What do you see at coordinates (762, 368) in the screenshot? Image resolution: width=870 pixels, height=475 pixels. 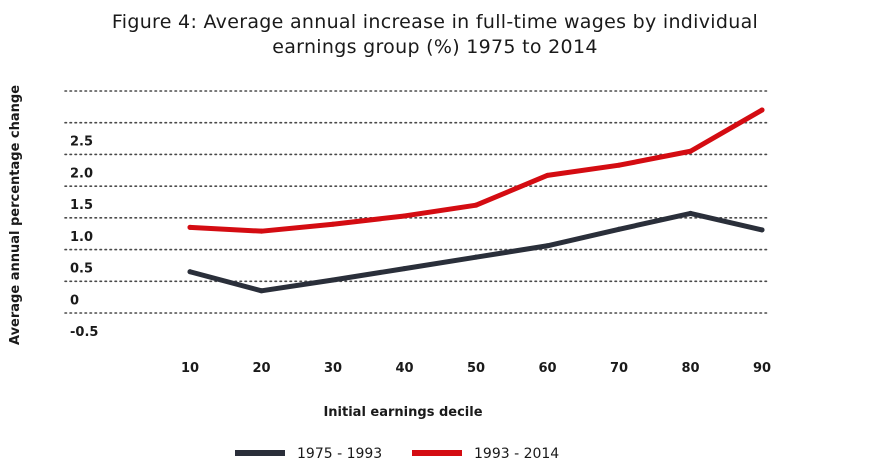 I see `x-tick-label: 90` at bounding box center [762, 368].